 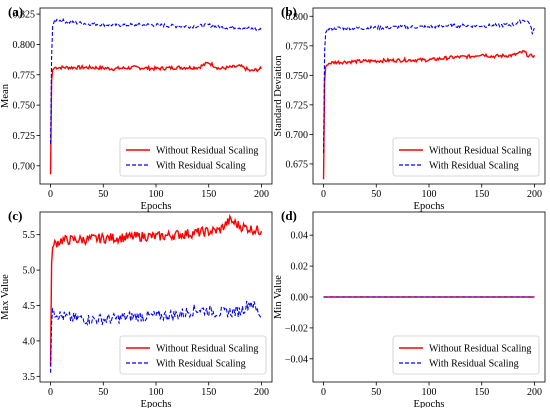 I want to click on panel-label: (b), so click(x=289, y=11).